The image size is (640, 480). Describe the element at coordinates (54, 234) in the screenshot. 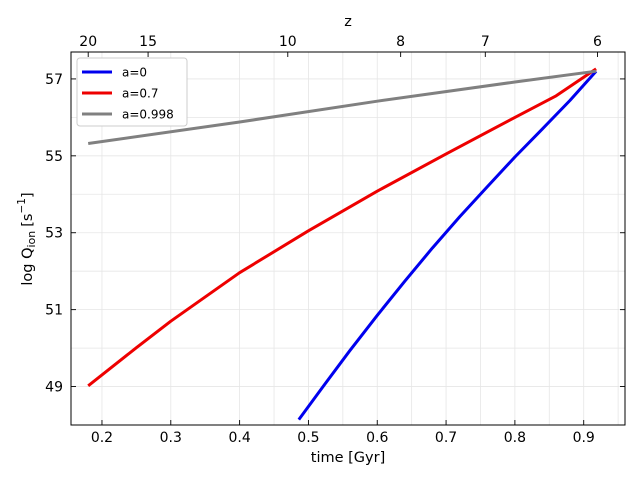

I see `y-tick-label: 53` at that location.